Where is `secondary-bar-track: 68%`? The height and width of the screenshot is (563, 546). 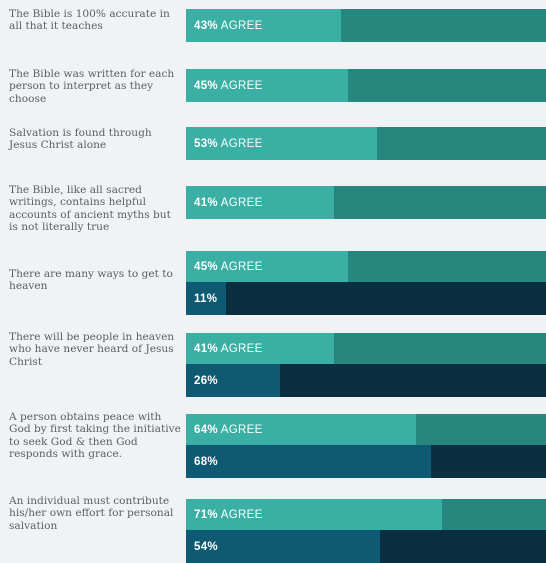 secondary-bar-track: 68% is located at coordinates (366, 461).